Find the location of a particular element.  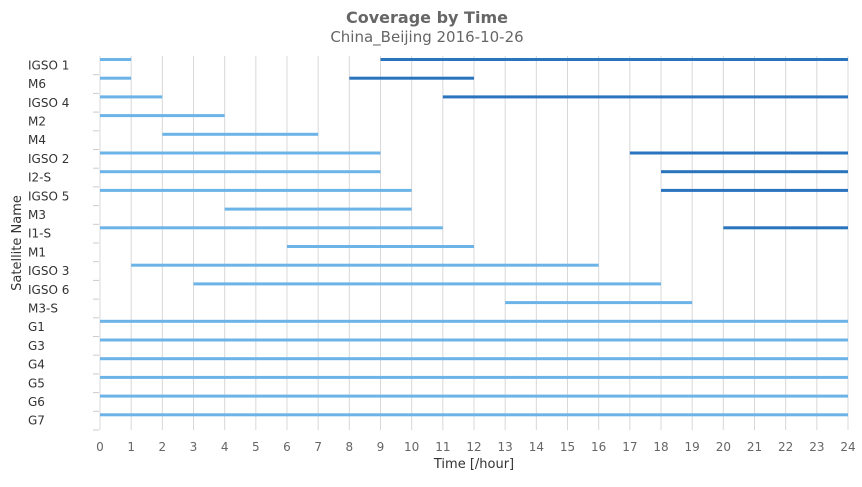

category-label: M2 is located at coordinates (37, 121).